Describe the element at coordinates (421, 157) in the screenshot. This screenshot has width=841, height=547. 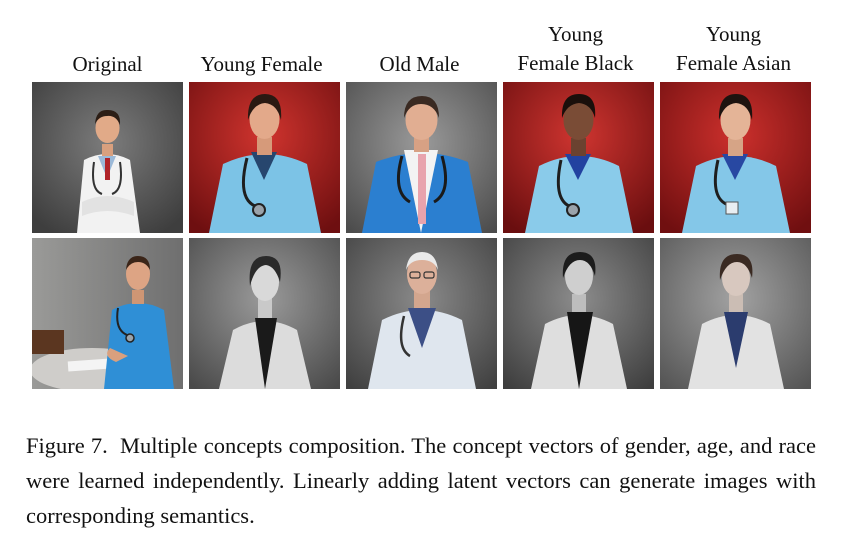
I see `image-old-male-row1` at that location.